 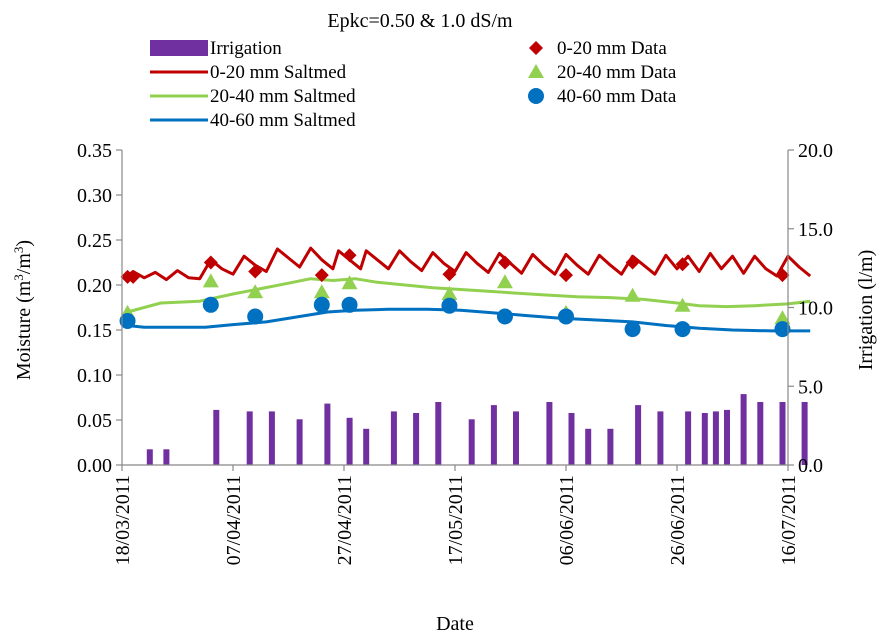 I want to click on chart-title: Epkc=0.50 & 1.0 dS/m, so click(x=420, y=21).